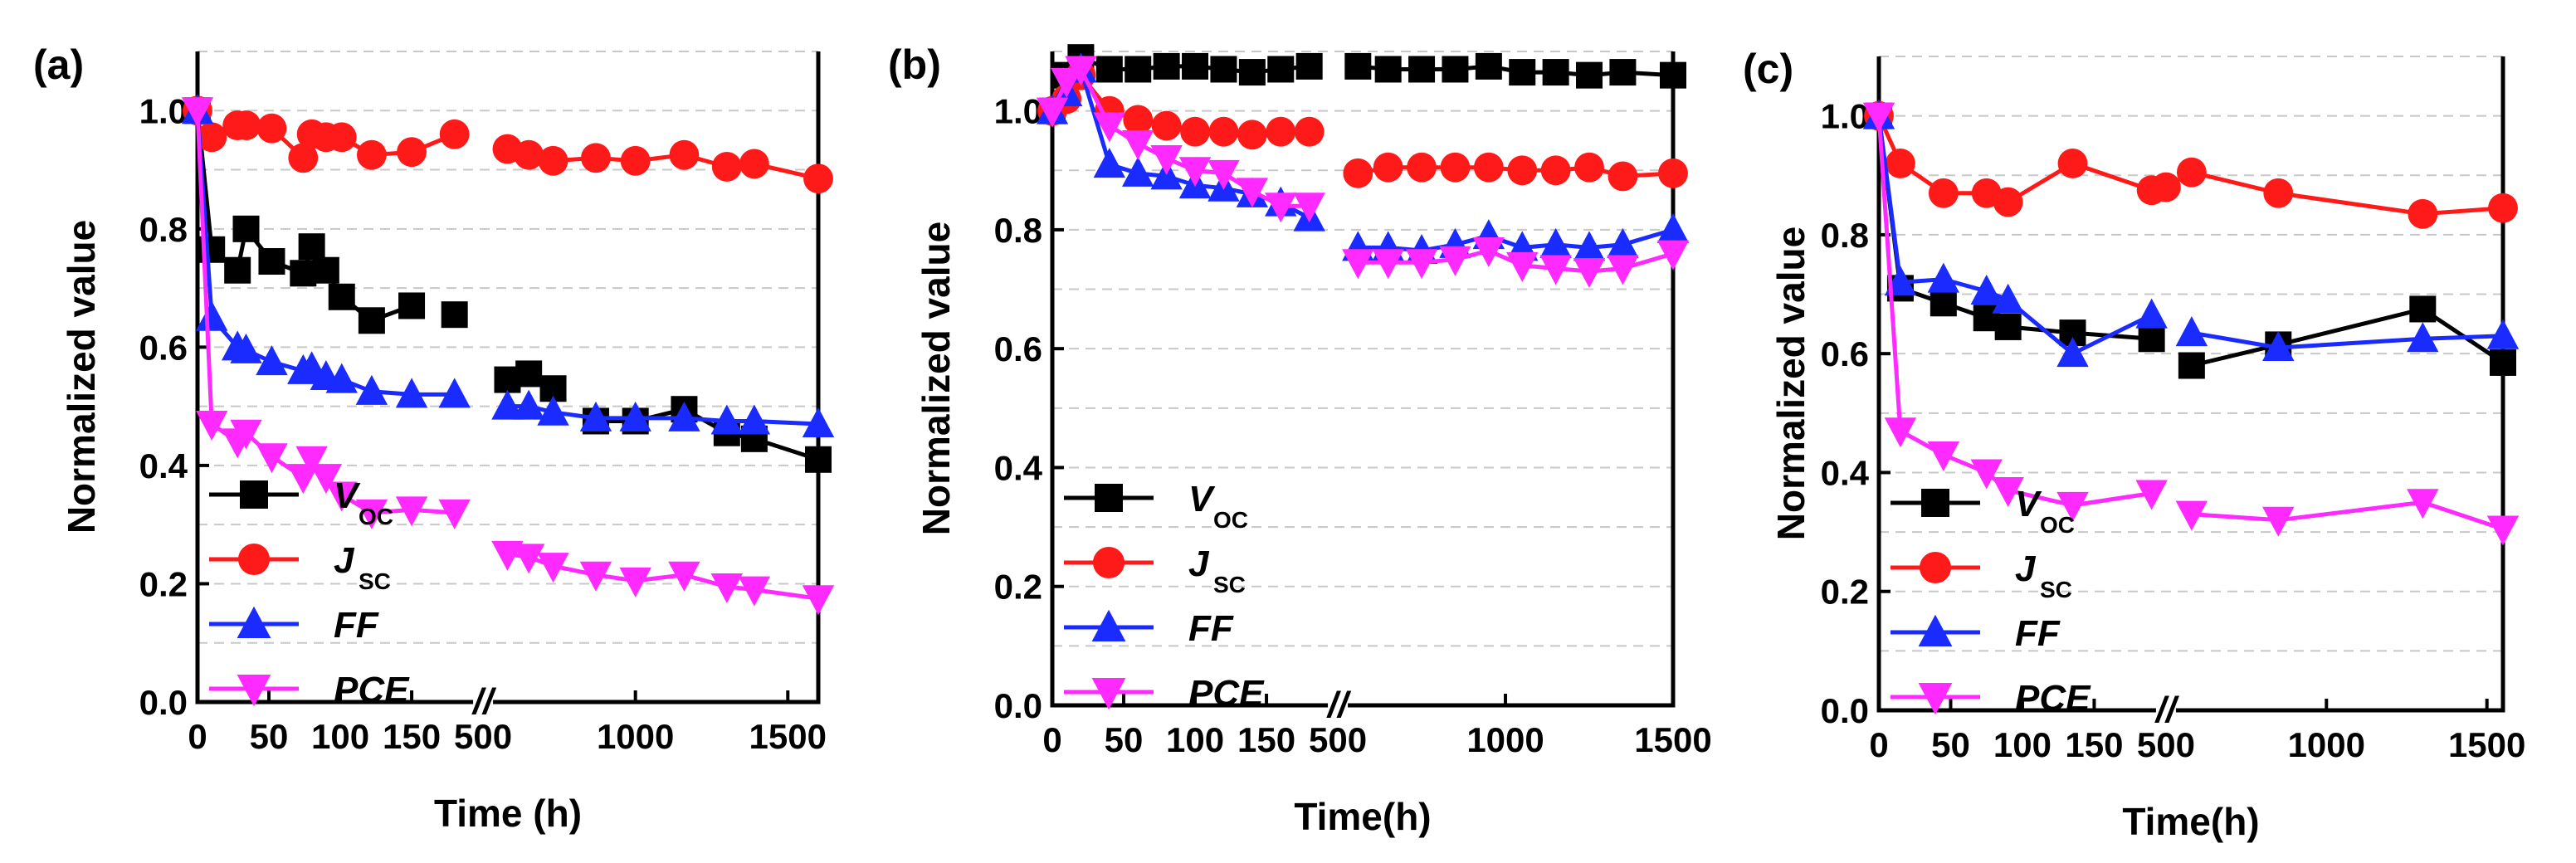 This screenshot has height=863, width=2576. Describe the element at coordinates (300, 567) in the screenshot. I see `legend-item-jsc: JSC` at that location.